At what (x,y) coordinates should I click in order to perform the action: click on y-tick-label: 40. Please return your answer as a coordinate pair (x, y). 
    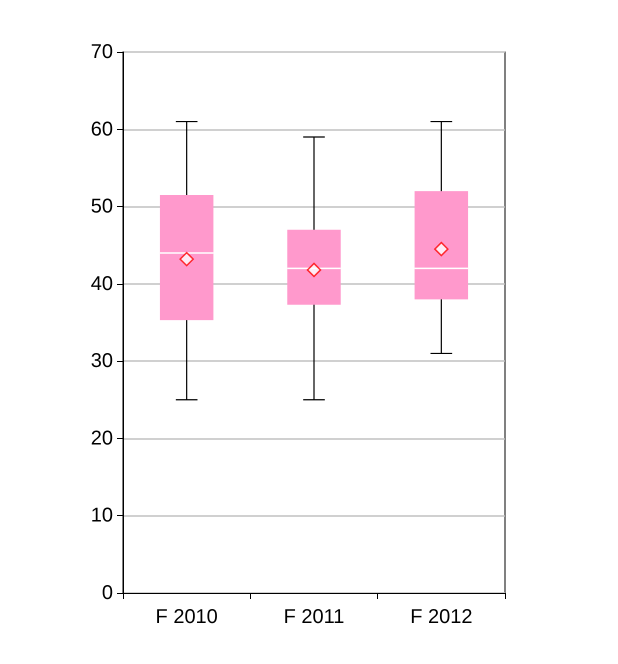
    Looking at the image, I should click on (101, 283).